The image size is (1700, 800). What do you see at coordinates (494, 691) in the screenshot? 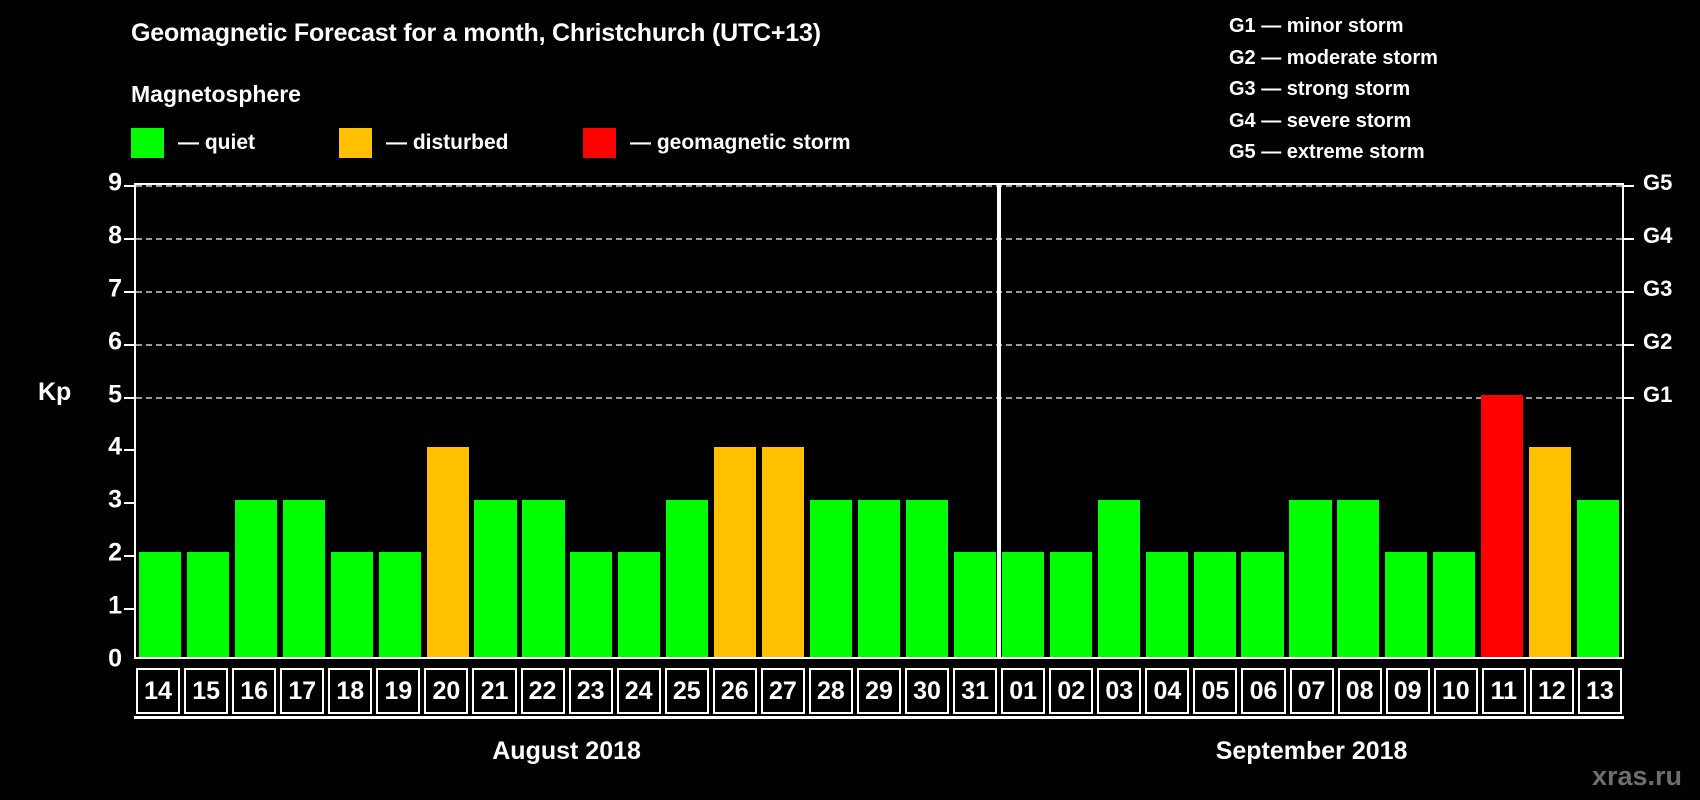
I see `day-label-21: 21` at bounding box center [494, 691].